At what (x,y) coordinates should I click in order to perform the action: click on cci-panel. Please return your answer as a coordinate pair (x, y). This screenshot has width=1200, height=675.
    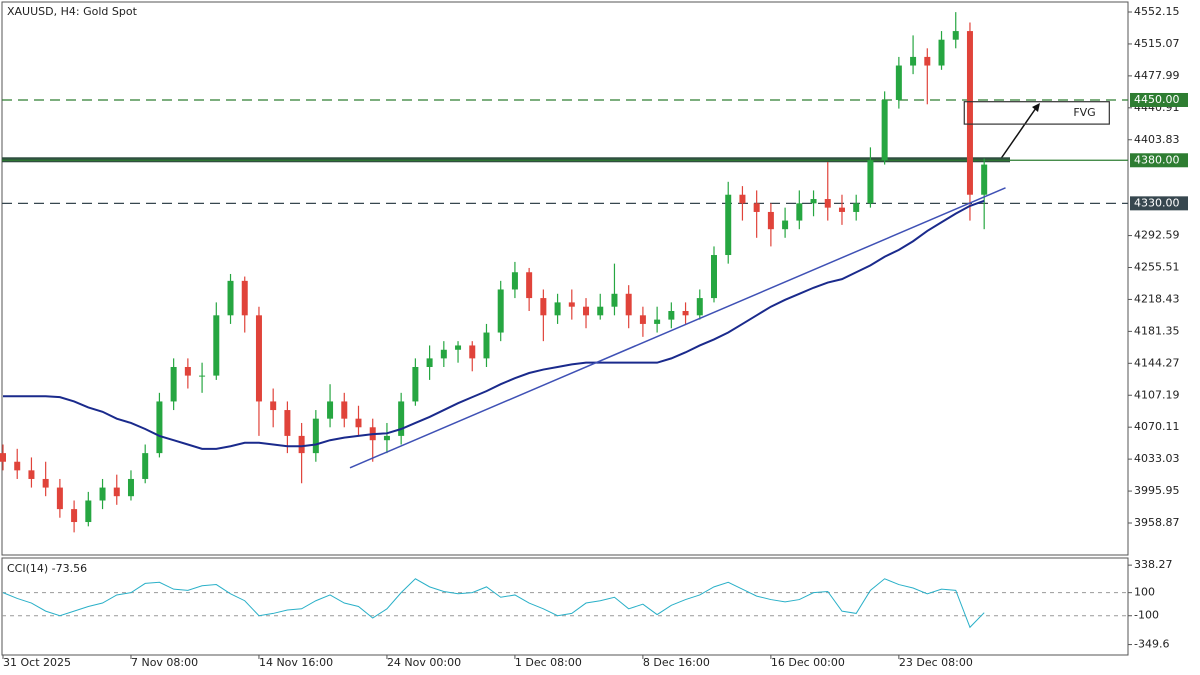
    Looking at the image, I should click on (565, 606).